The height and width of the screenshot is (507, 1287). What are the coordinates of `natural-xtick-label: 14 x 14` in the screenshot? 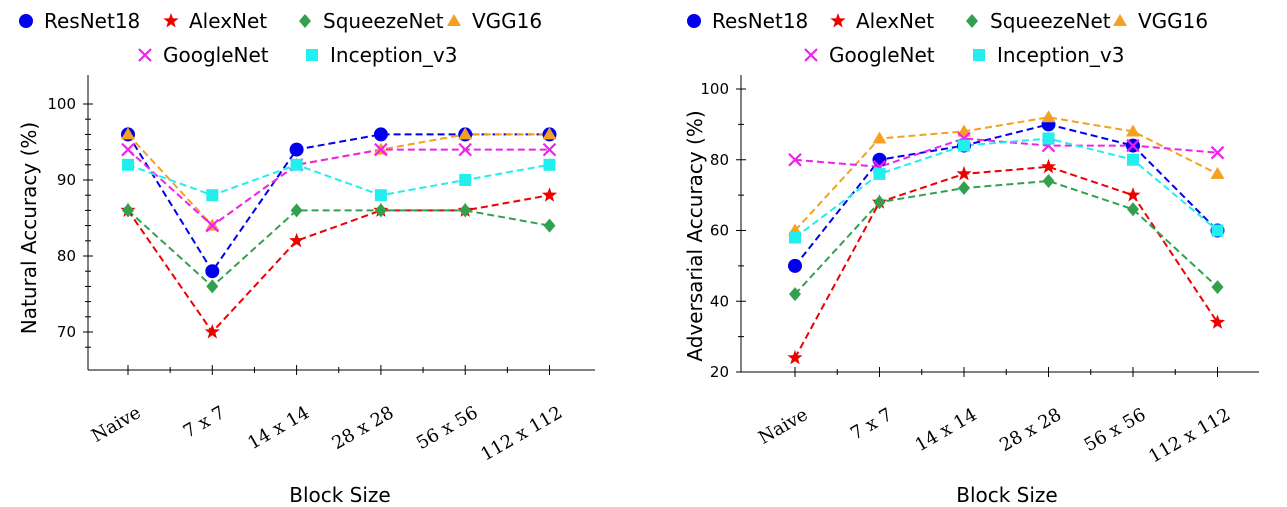 It's located at (278, 428).